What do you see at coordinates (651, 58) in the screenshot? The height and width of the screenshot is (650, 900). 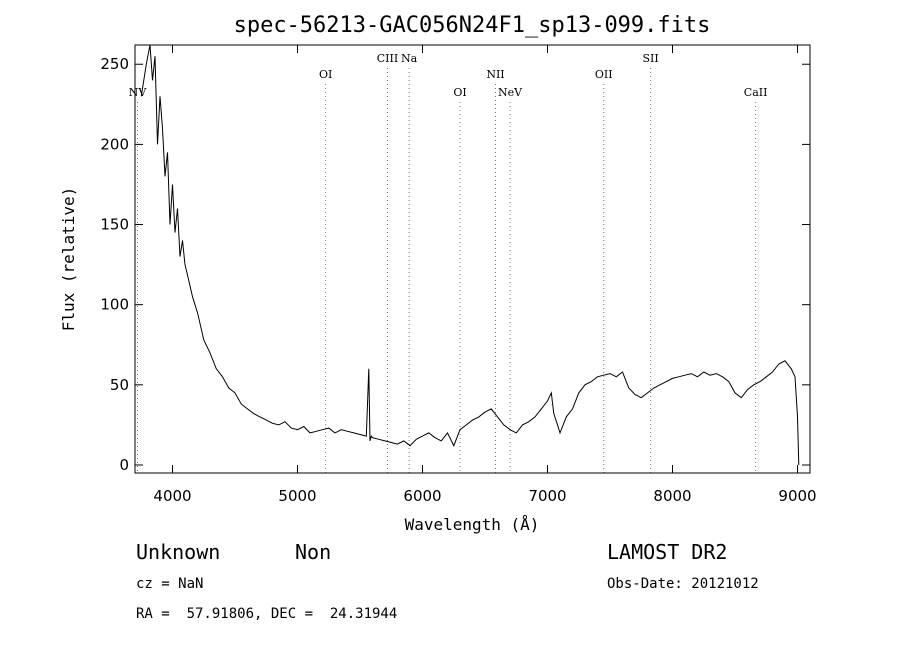 I see `emission-line-label: SII` at bounding box center [651, 58].